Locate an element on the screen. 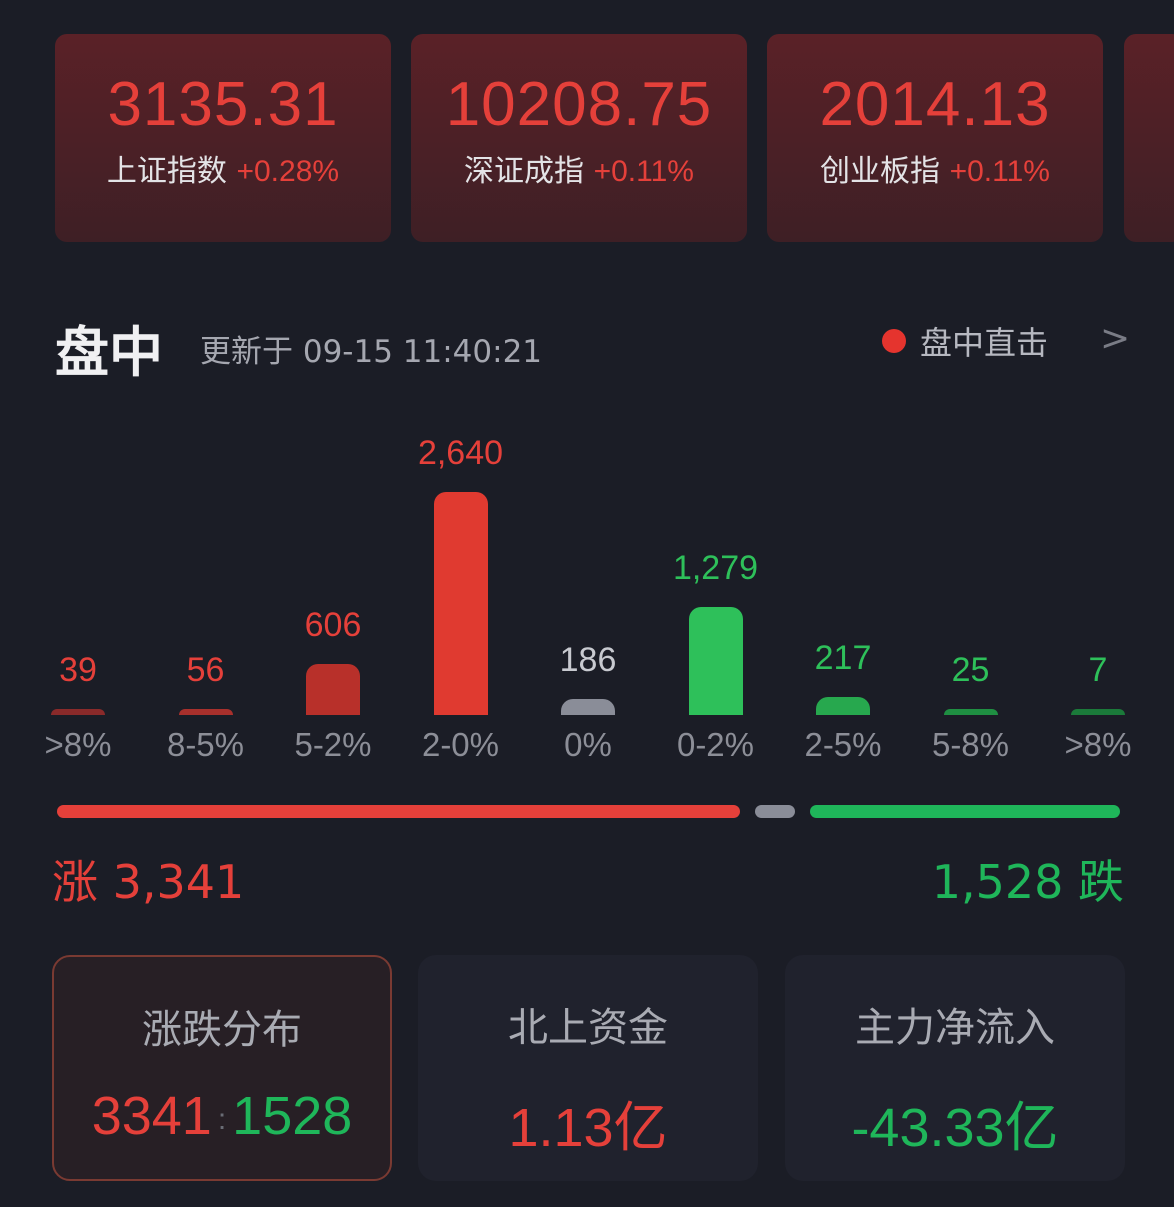 Image resolution: width=1174 pixels, height=1207 pixels. index-name: 上证指数 is located at coordinates (166, 171).